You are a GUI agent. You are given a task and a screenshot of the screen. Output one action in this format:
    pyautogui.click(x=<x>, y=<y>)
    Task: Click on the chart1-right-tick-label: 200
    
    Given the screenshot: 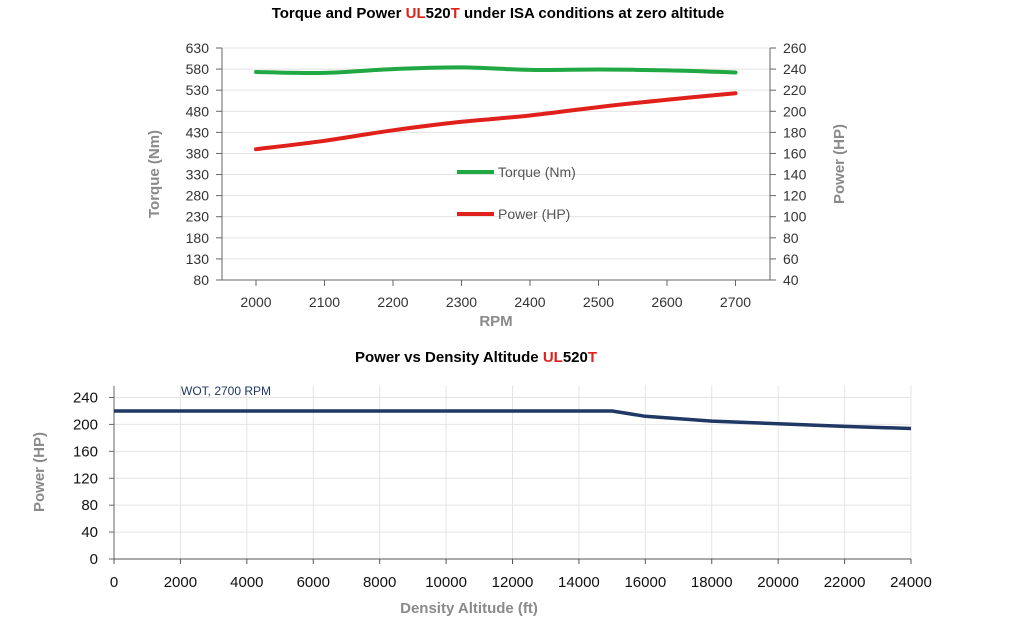 What is the action you would take?
    pyautogui.click(x=795, y=111)
    